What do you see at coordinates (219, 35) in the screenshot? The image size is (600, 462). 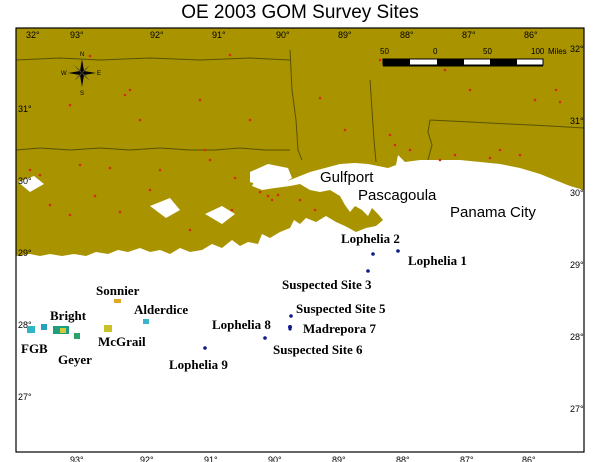 I see `lon-label-91: 91°` at bounding box center [219, 35].